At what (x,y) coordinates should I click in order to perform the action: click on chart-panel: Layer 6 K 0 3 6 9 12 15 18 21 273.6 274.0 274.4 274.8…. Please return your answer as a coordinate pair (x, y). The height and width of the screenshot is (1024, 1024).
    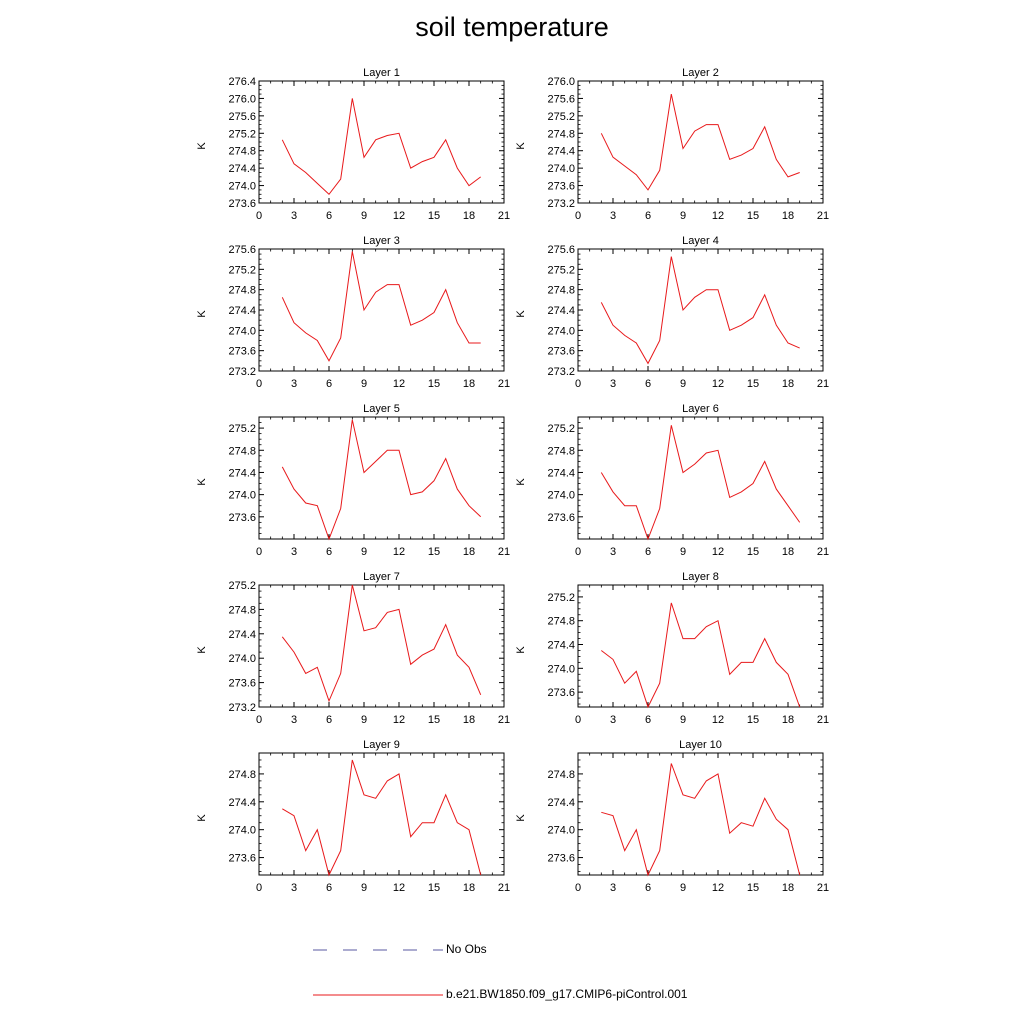
    Looking at the image, I should click on (672, 480).